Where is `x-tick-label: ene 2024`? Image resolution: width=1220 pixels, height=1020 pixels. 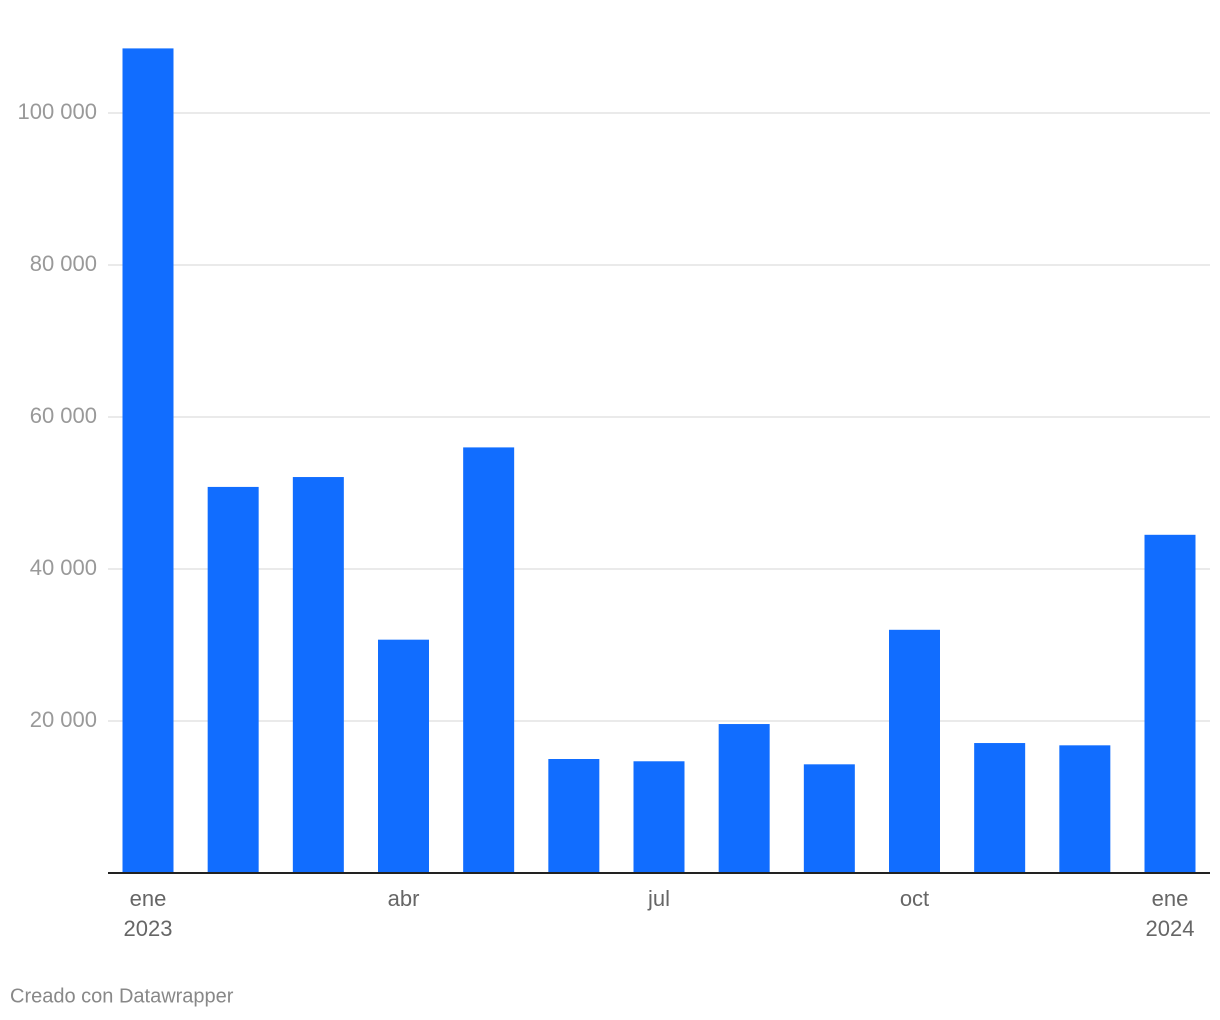
x-tick-label: ene 2024 is located at coordinates (1170, 913).